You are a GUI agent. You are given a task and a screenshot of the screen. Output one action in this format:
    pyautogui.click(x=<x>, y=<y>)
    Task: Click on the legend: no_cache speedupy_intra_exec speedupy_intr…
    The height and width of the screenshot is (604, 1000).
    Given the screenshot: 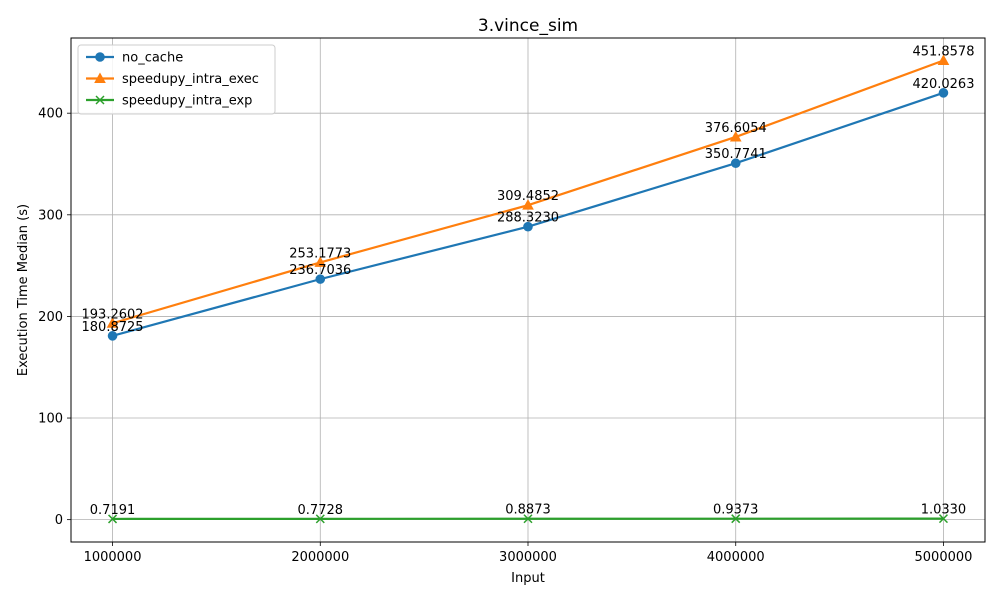 What is the action you would take?
    pyautogui.click(x=176, y=79)
    